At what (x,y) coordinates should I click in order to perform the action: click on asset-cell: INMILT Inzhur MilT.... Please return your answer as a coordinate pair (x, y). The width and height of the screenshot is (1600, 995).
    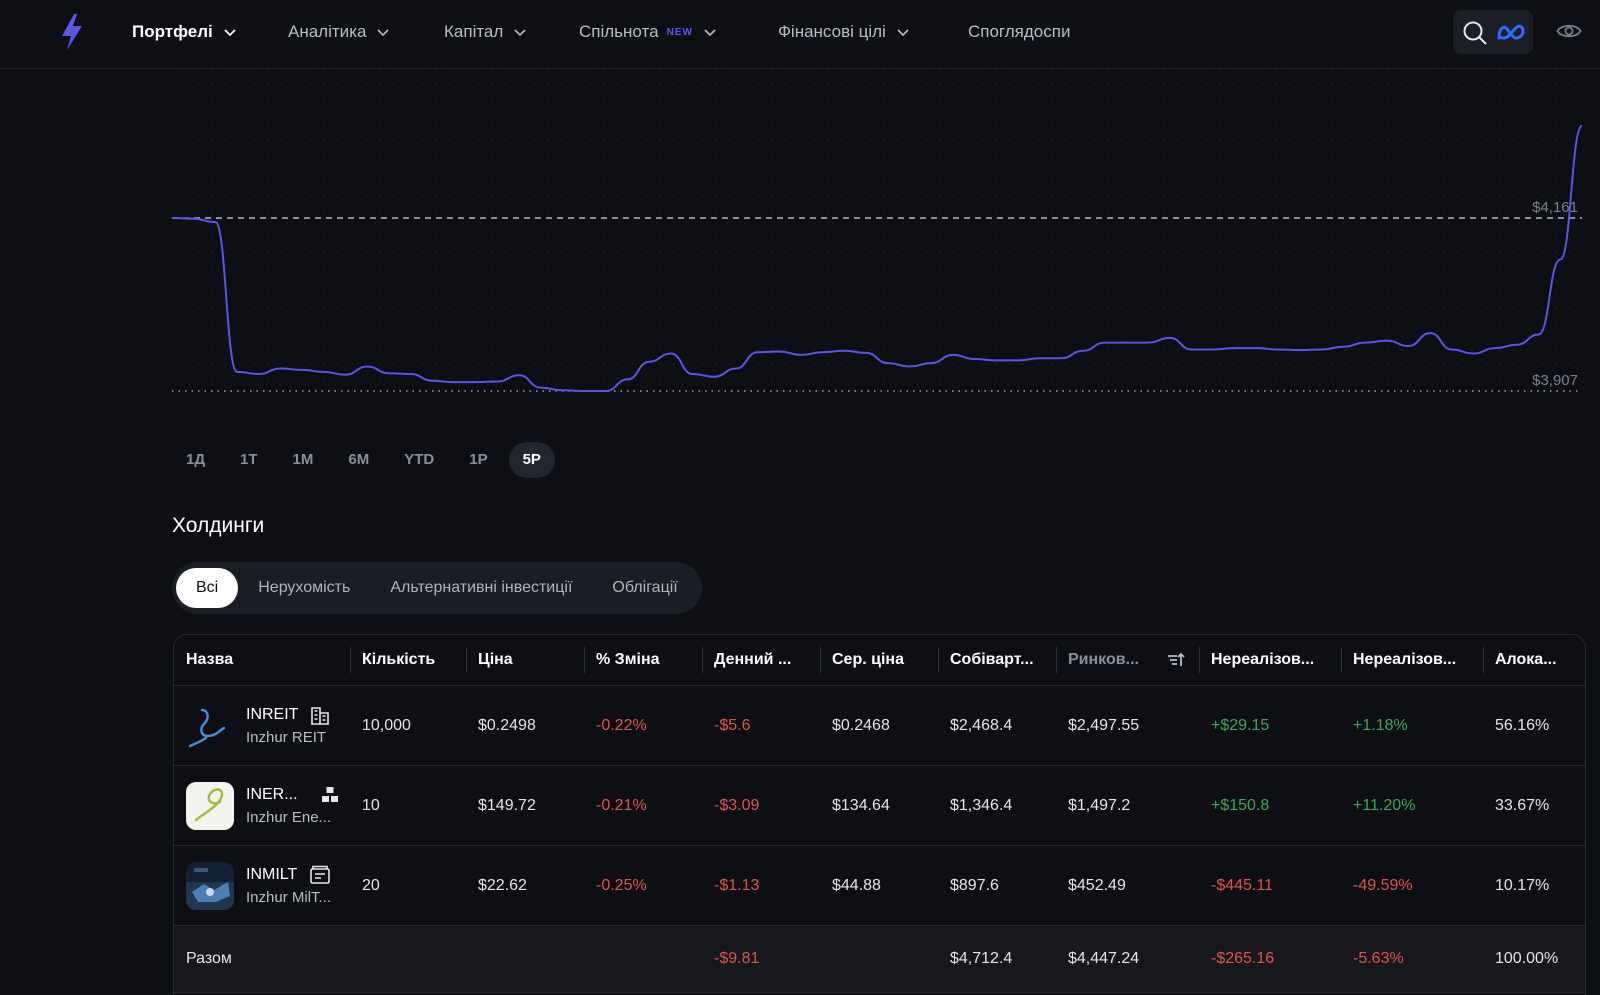
    Looking at the image, I should click on (262, 885).